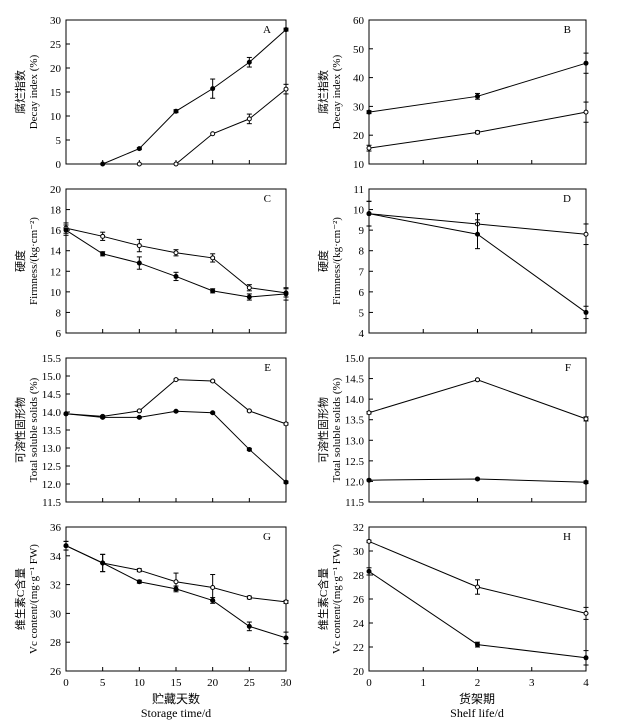 This screenshot has height=728, width=624. I want to click on y-tick-label-d: 9, so click(362, 231).